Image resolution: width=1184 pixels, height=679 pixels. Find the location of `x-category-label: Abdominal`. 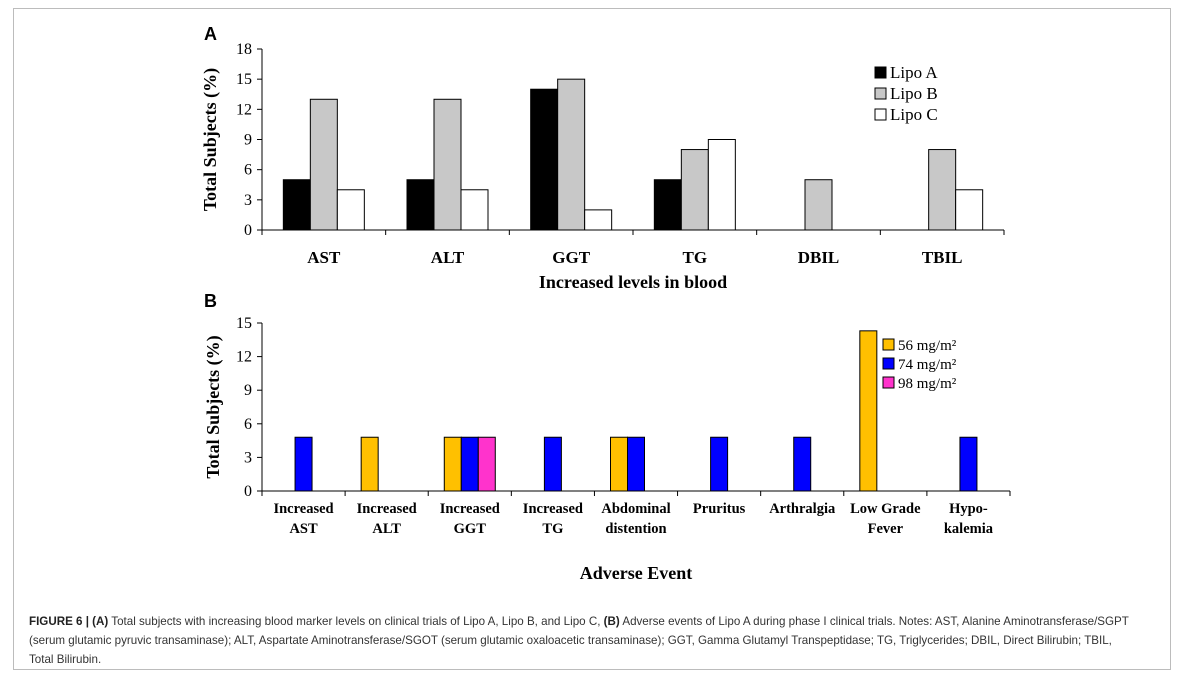

x-category-label: Abdominal is located at coordinates (635, 509).